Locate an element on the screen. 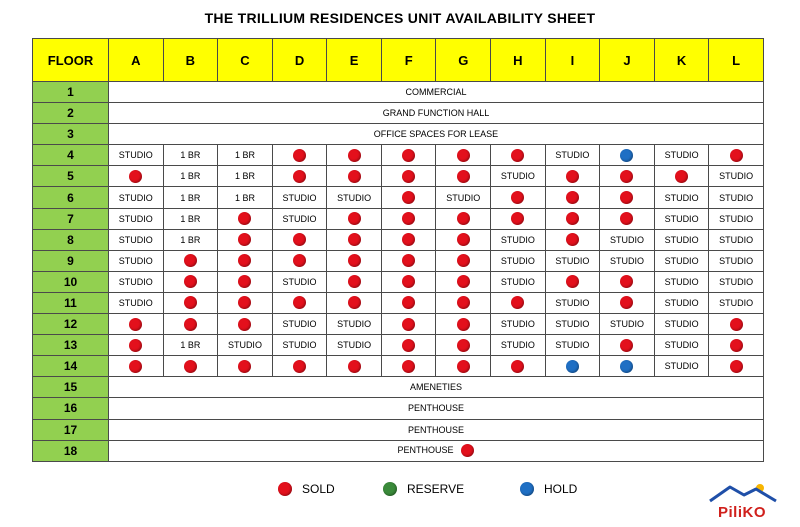  floor-span-label: AMENETIES is located at coordinates (435, 387).